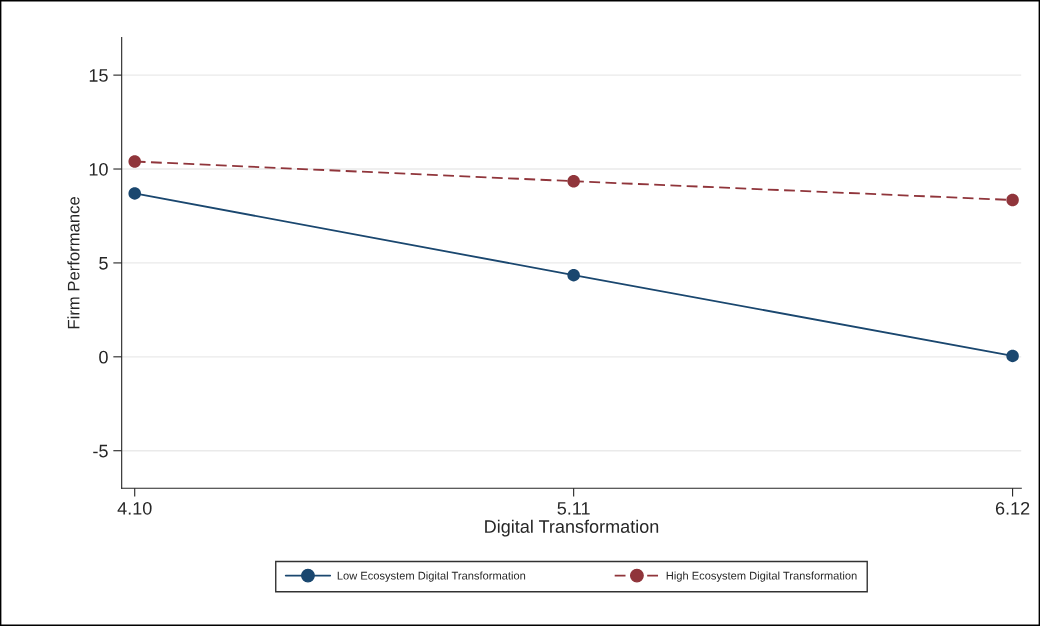  What do you see at coordinates (103, 357) in the screenshot?
I see `y-tick-label: 0` at bounding box center [103, 357].